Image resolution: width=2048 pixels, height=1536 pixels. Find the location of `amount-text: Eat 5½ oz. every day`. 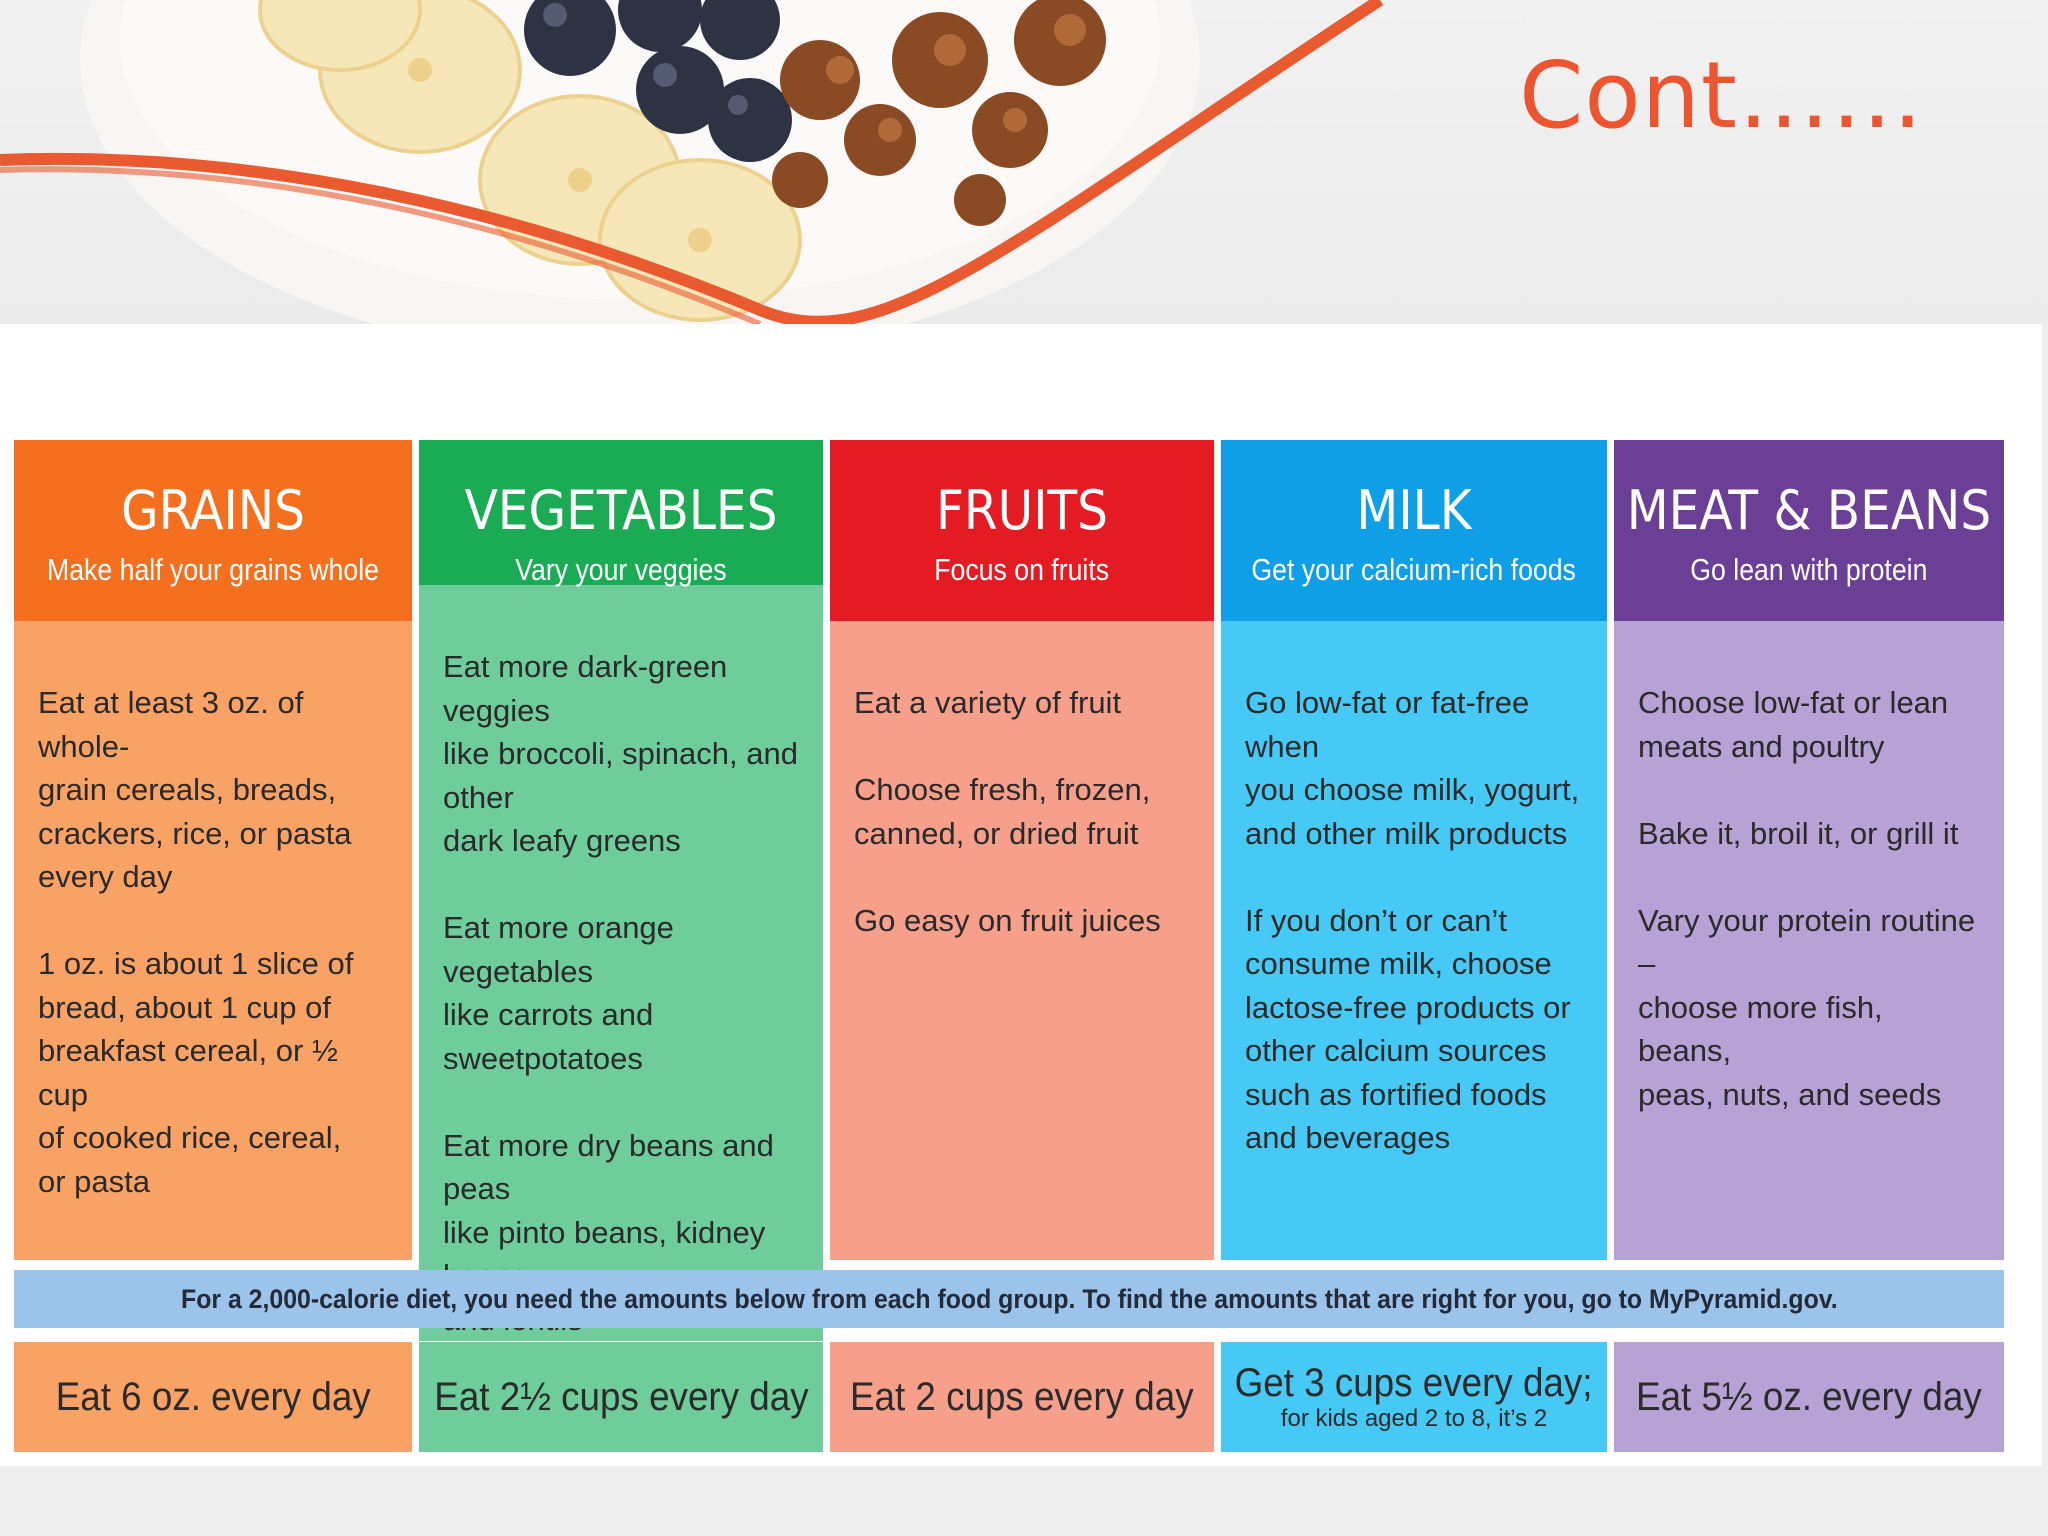

amount-text: Eat 5½ oz. every day is located at coordinates (1809, 1397).